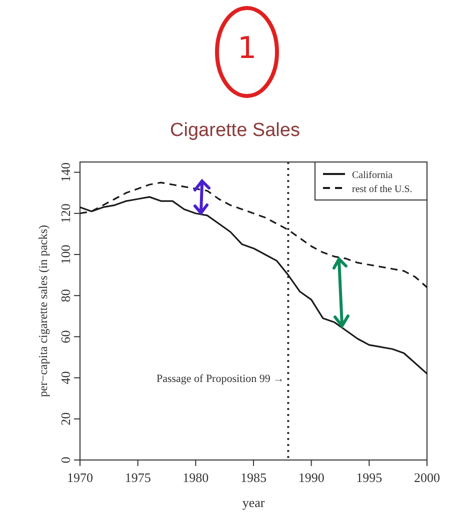 The height and width of the screenshot is (517, 470). I want to click on x-tick-label: 2000, so click(427, 477).